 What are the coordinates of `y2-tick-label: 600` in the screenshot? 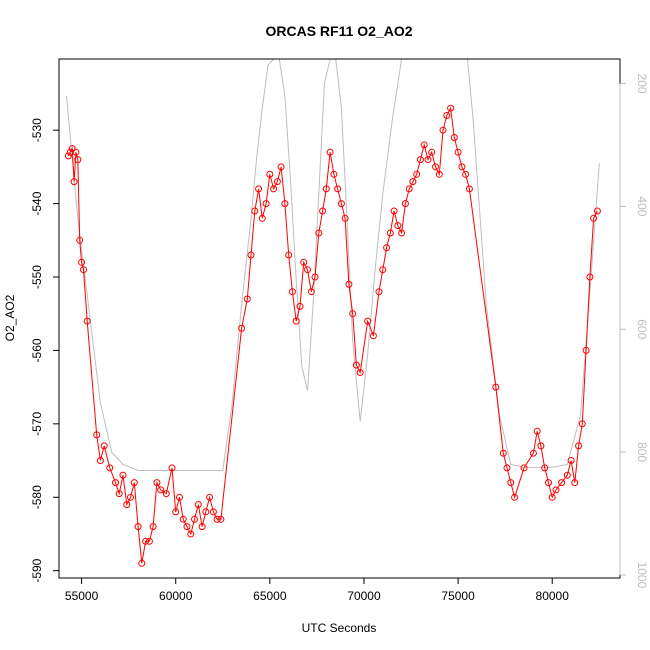 It's located at (642, 329).